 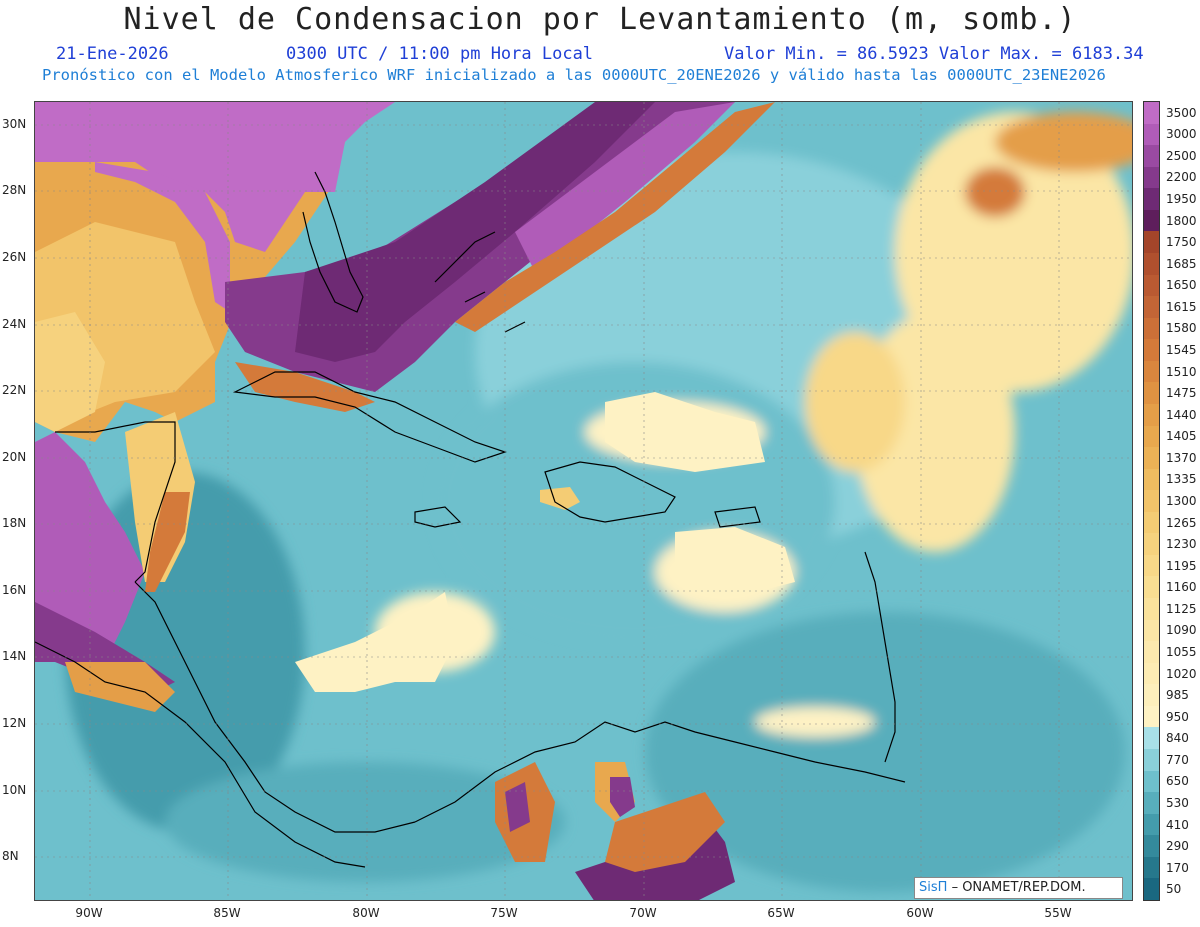 What do you see at coordinates (1181, 263) in the screenshot?
I see `colorbar-label: 1685` at bounding box center [1181, 263].